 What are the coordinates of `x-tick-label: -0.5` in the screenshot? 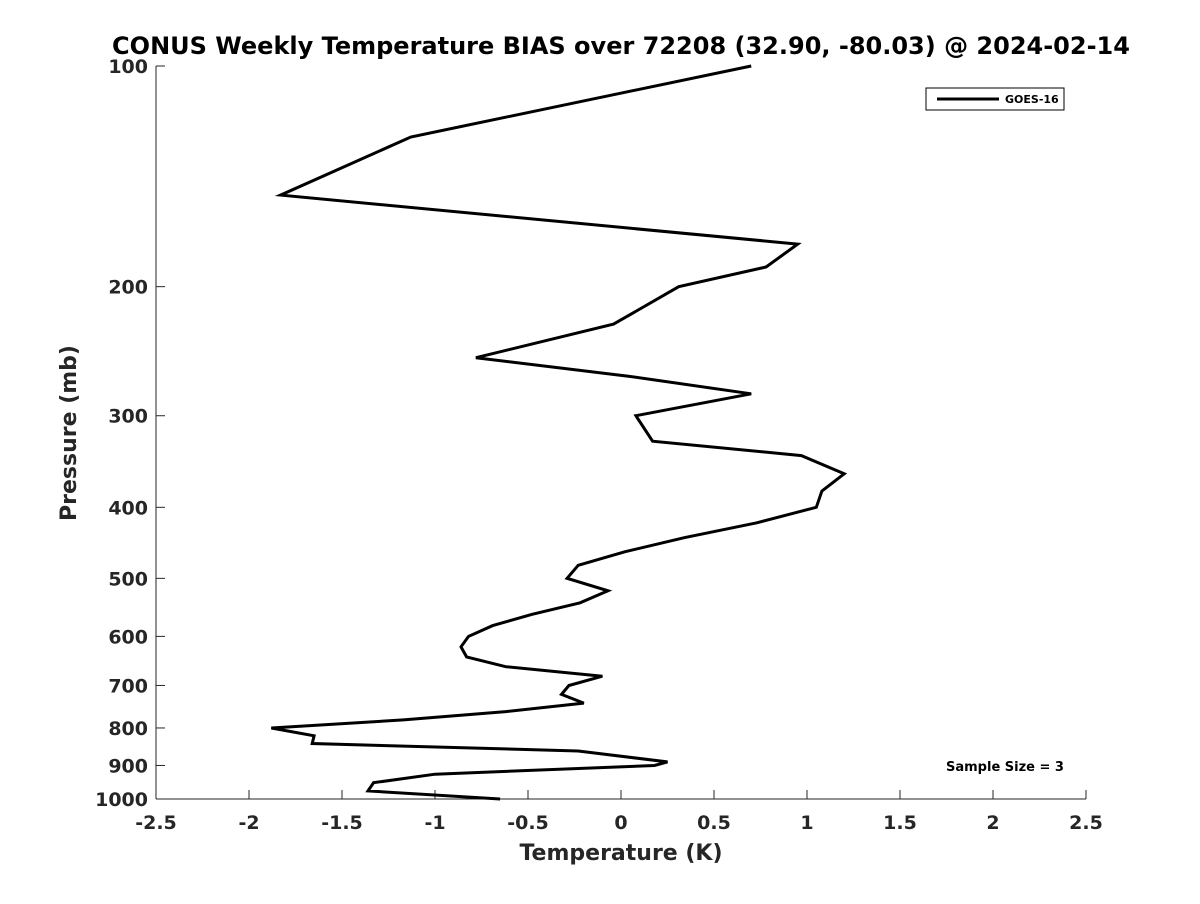 It's located at (528, 823).